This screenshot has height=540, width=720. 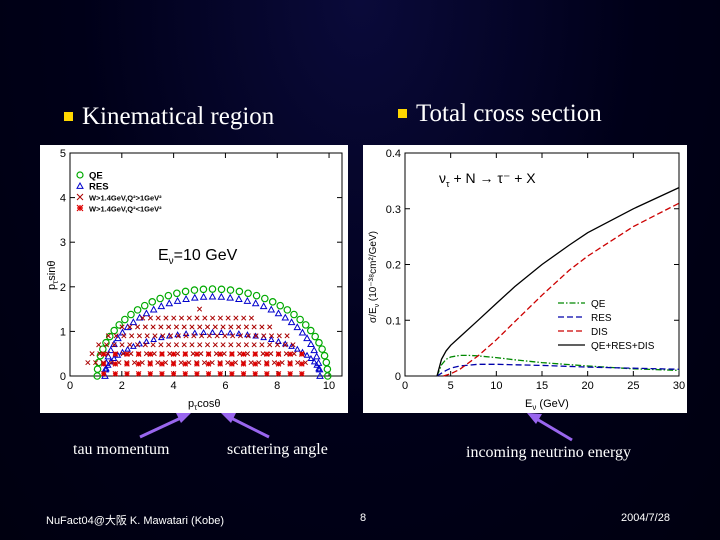 What do you see at coordinates (161, 427) in the screenshot?
I see `arrow-tau-shaft` at bounding box center [161, 427].